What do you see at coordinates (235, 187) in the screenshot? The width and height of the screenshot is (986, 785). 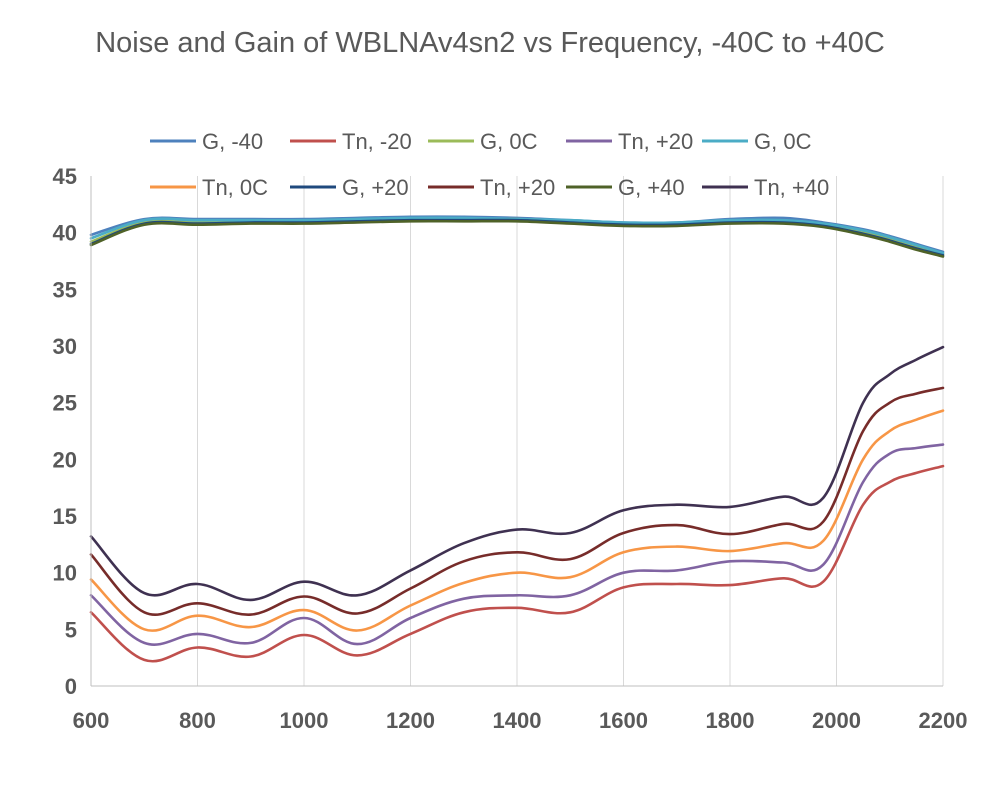 I see `legend-label-5: Tn, 0C` at bounding box center [235, 187].